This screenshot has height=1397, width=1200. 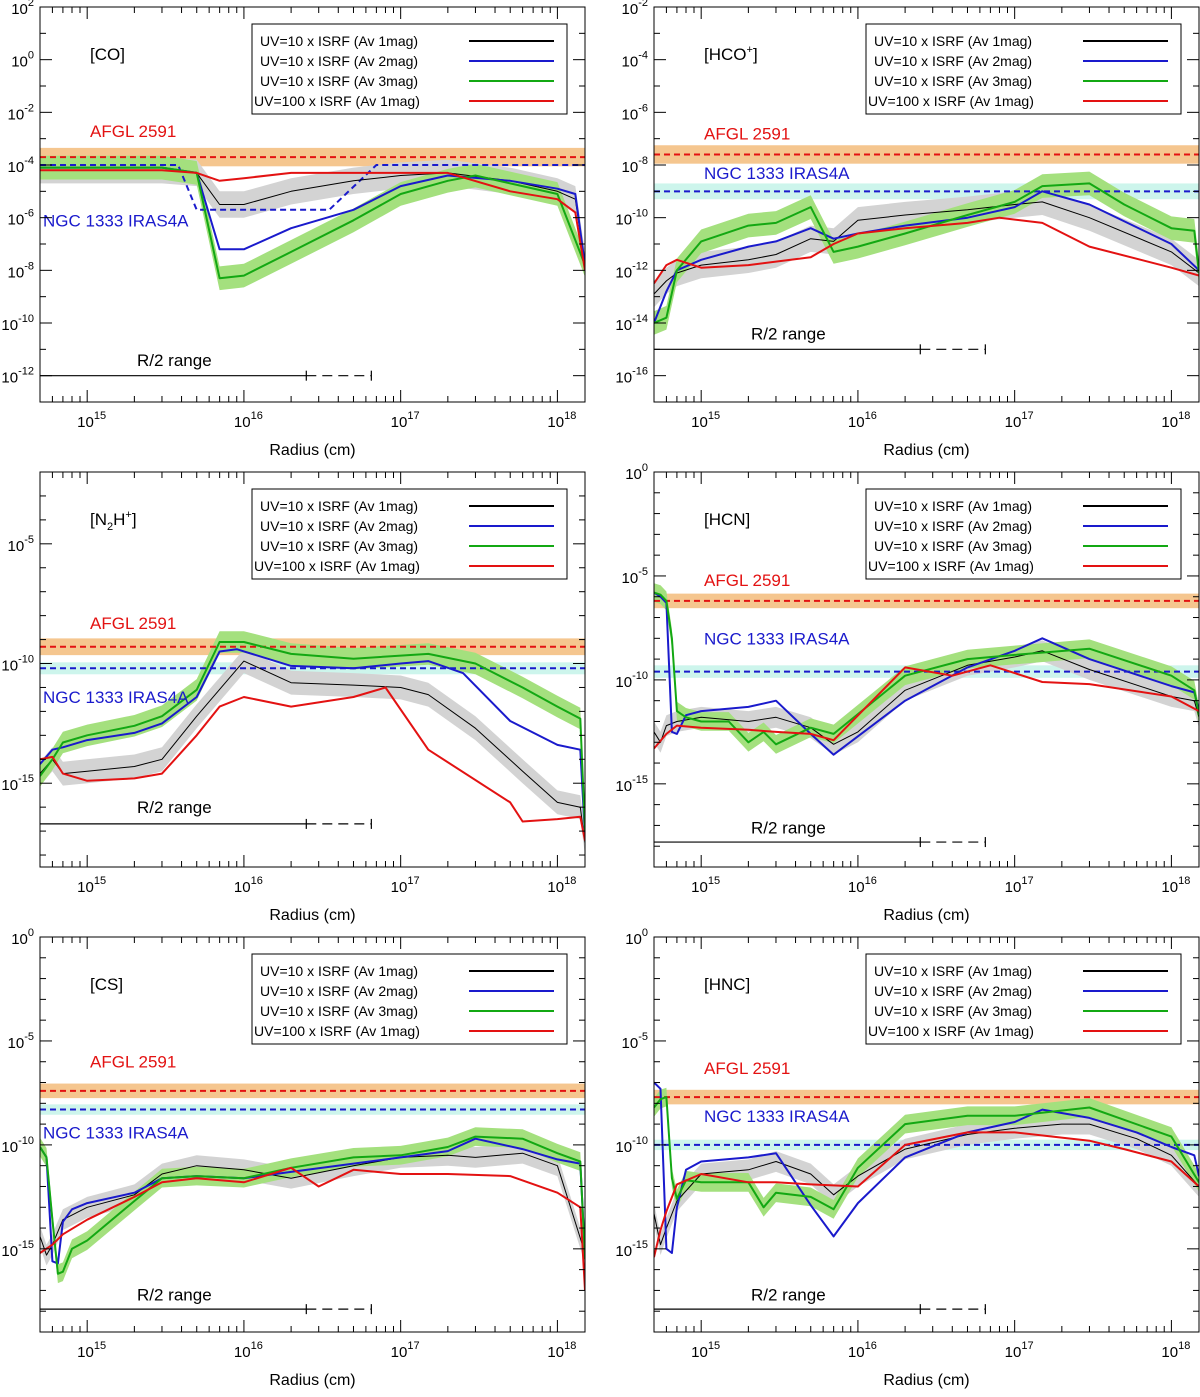 I want to click on y-tick-label: 10⁻⁵, so click(x=21, y=544).